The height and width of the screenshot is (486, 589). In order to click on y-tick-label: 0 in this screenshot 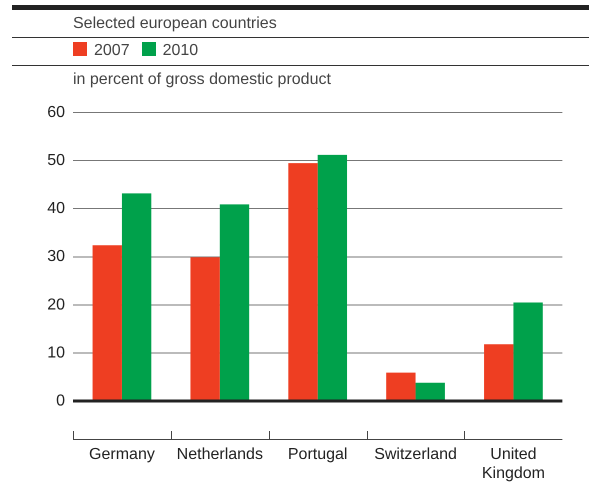, I will do `click(61, 401)`.